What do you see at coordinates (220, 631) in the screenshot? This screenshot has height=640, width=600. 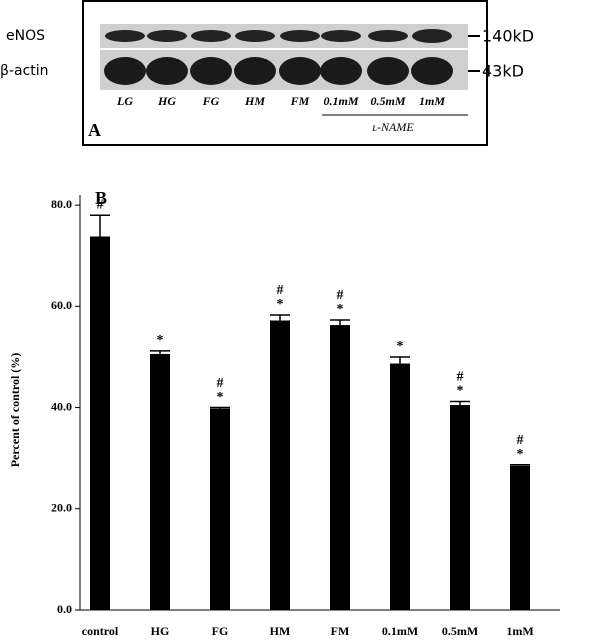 I see `x-tick-label: FG` at bounding box center [220, 631].